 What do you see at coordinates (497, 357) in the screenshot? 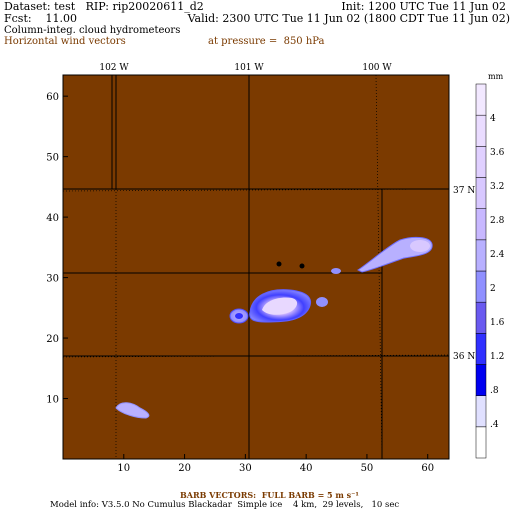
I see `colorbar-label: 1.2` at bounding box center [497, 357].